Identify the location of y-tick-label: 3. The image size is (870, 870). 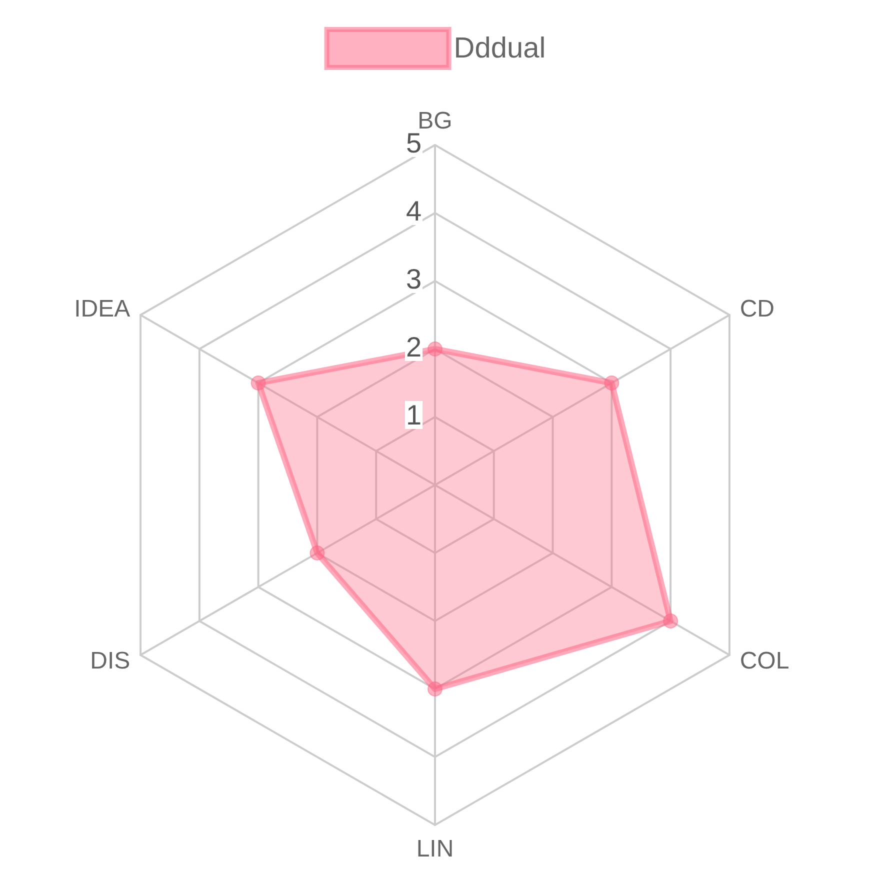
(414, 279).